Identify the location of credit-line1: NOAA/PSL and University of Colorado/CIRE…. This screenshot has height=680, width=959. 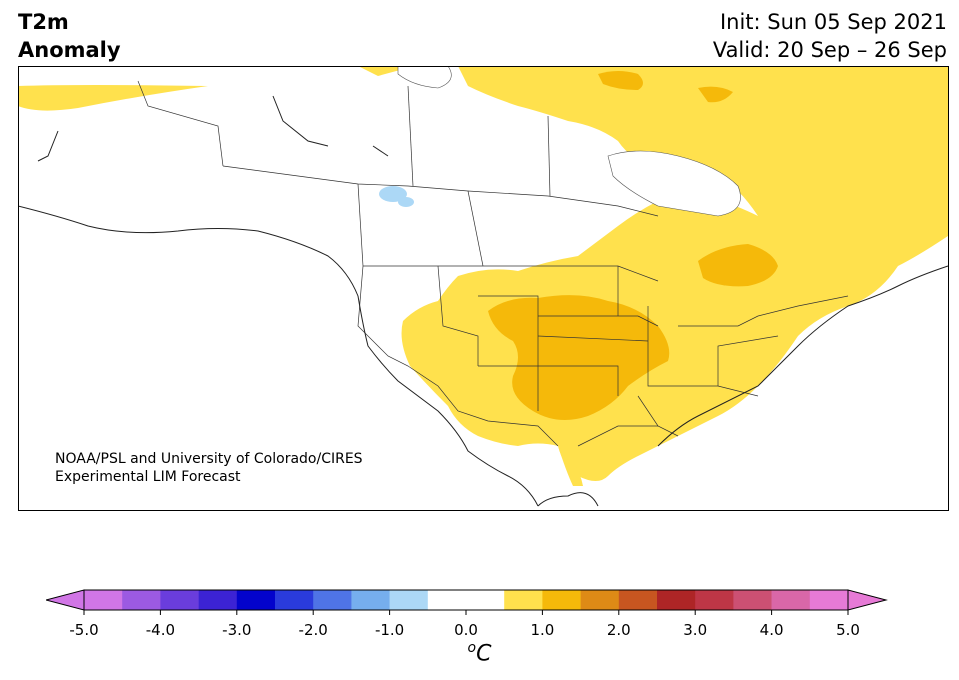
(209, 459).